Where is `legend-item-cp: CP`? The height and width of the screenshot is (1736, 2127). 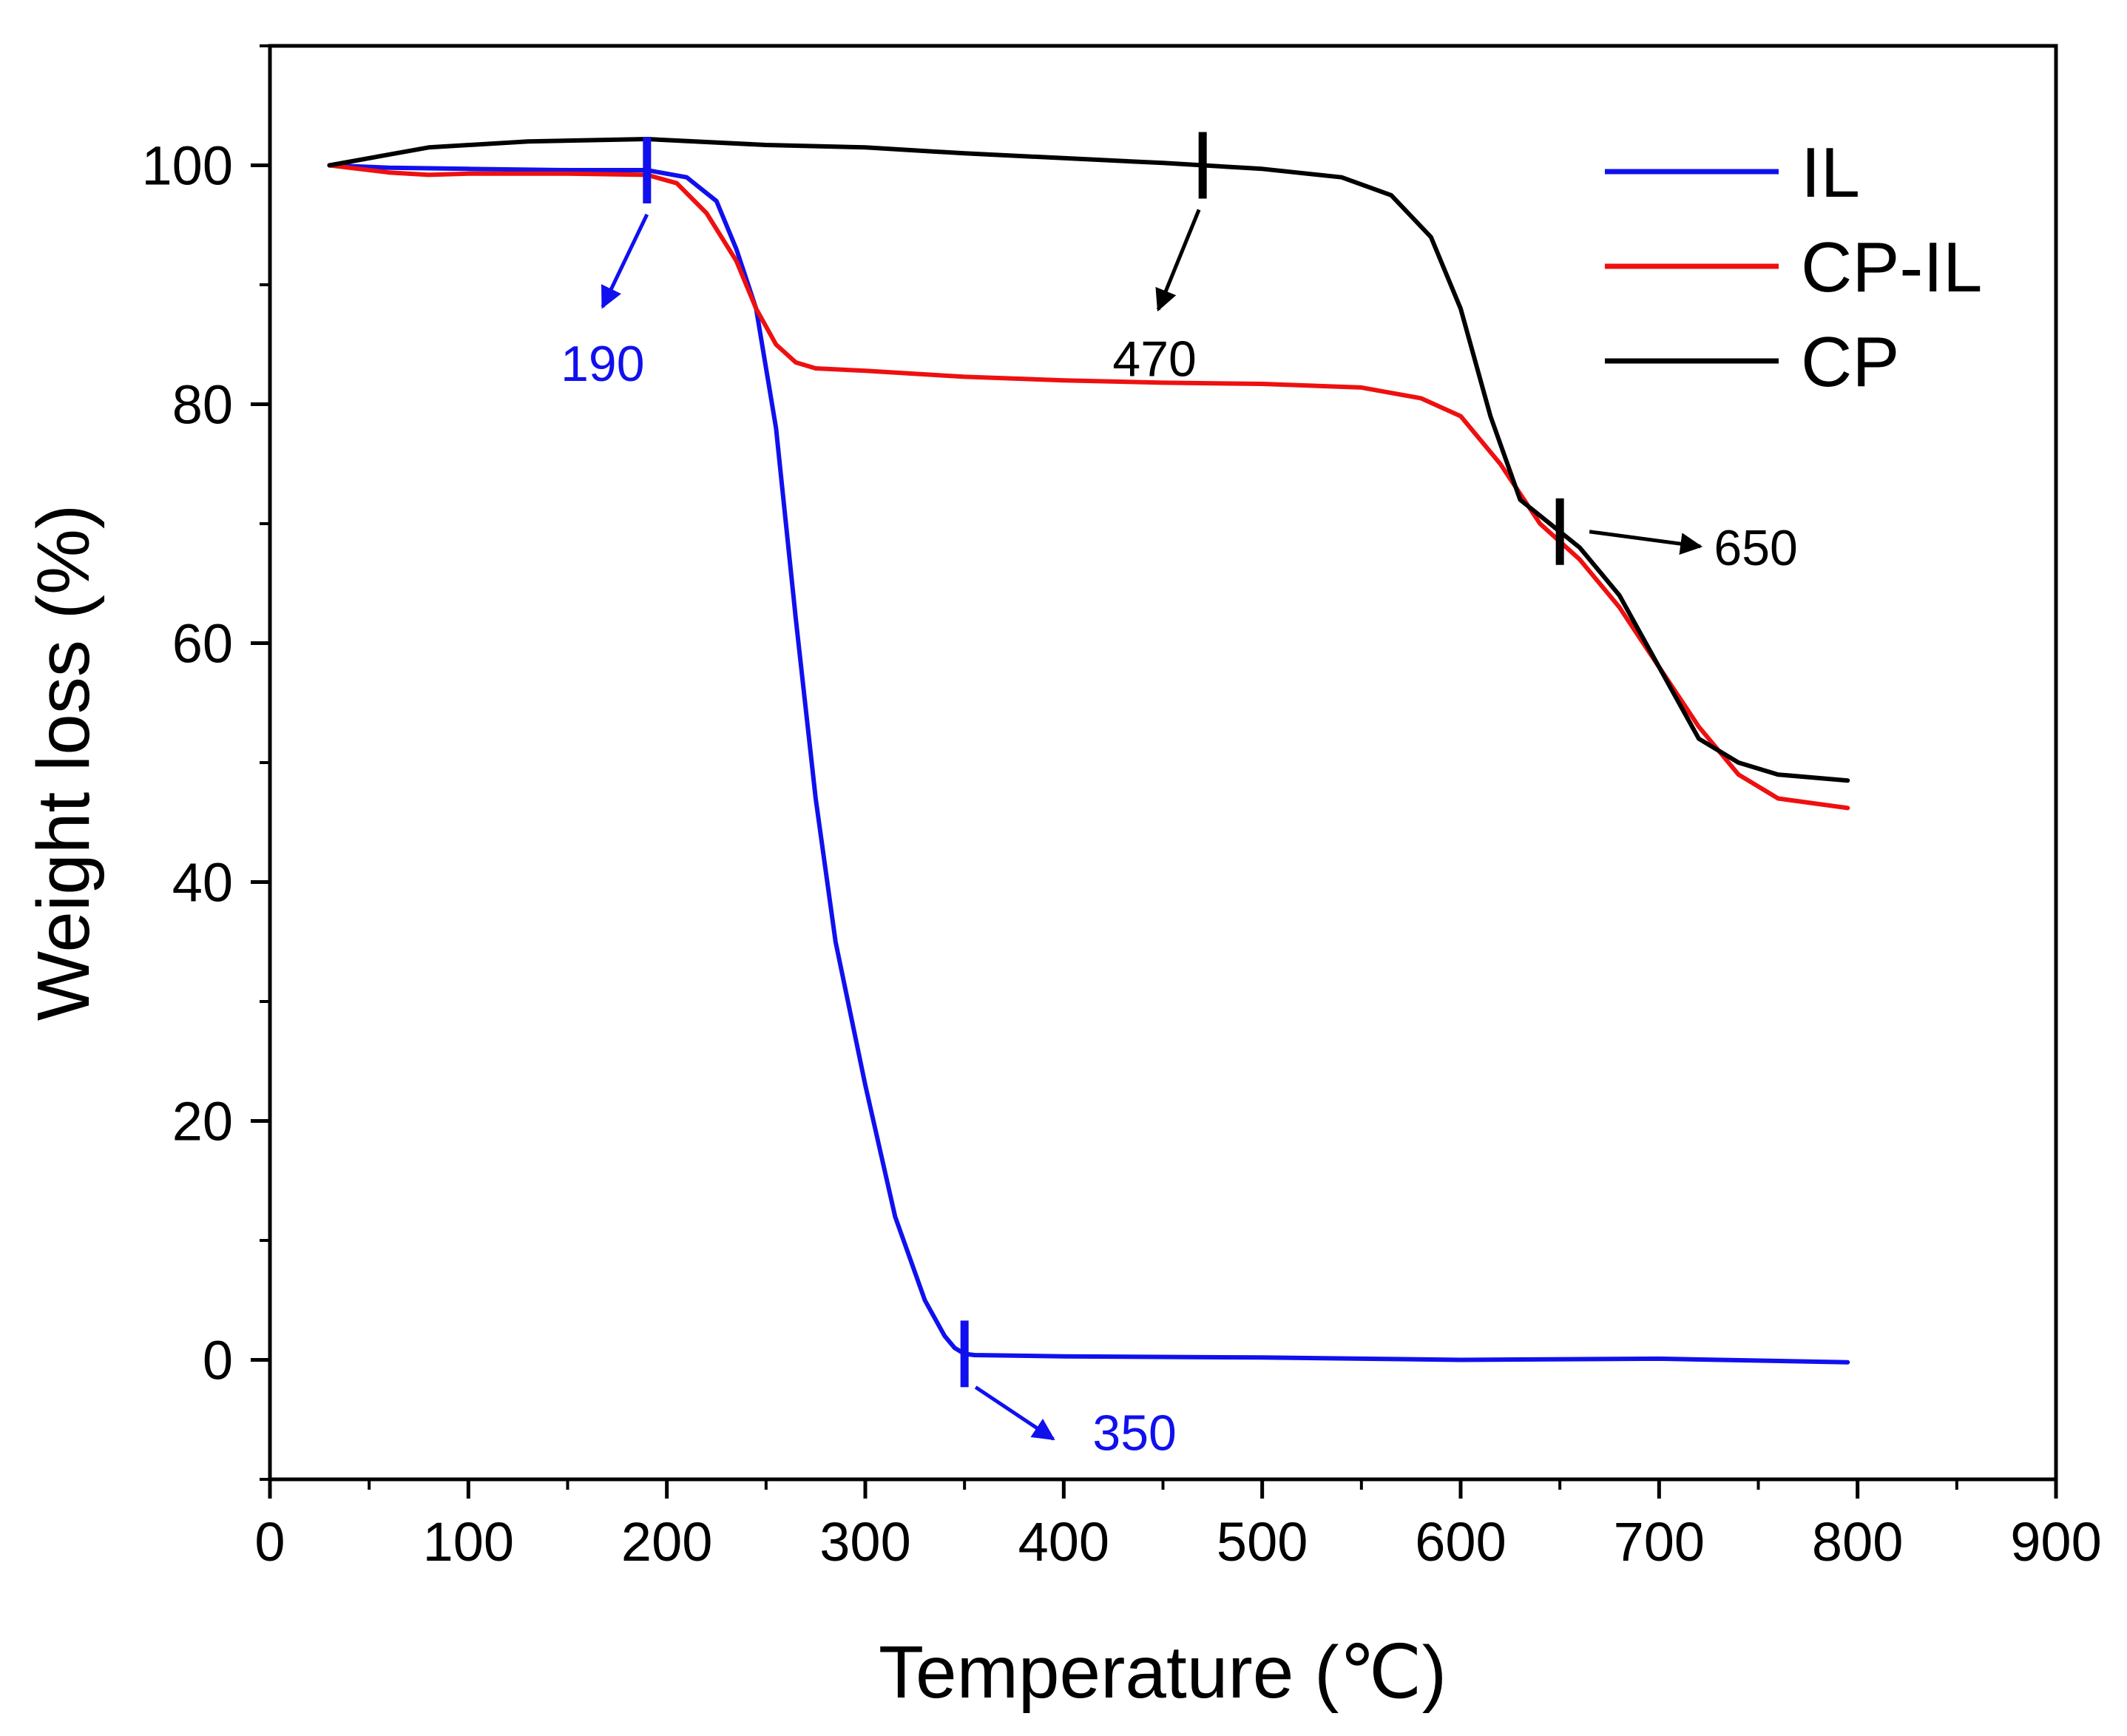 legend-item-cp: CP is located at coordinates (1752, 362).